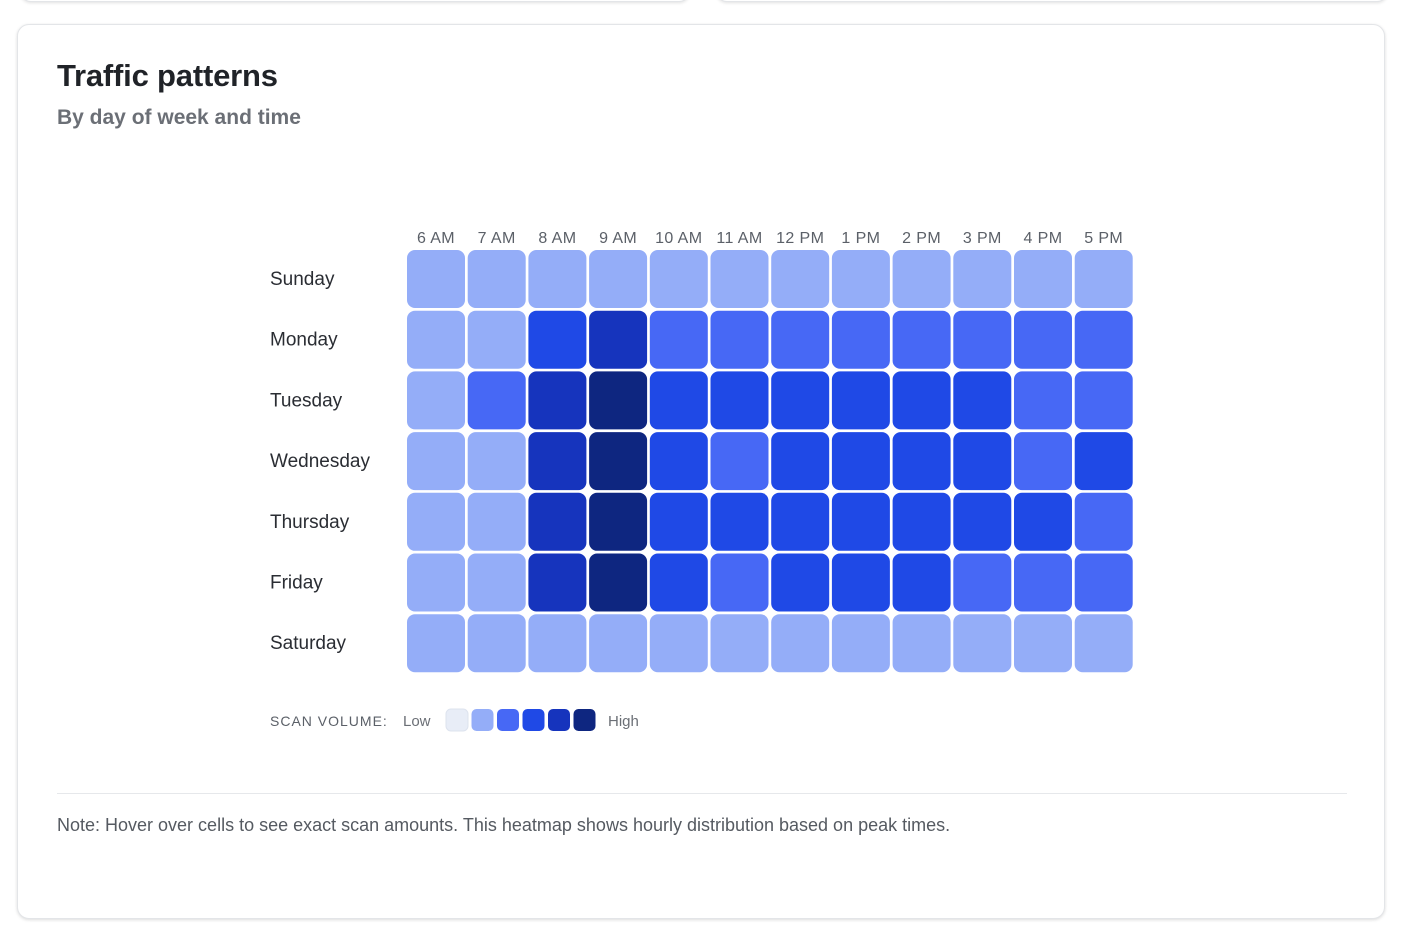 This screenshot has height=940, width=1408. Describe the element at coordinates (982, 238) in the screenshot. I see `hour-label: 3 PM` at that location.